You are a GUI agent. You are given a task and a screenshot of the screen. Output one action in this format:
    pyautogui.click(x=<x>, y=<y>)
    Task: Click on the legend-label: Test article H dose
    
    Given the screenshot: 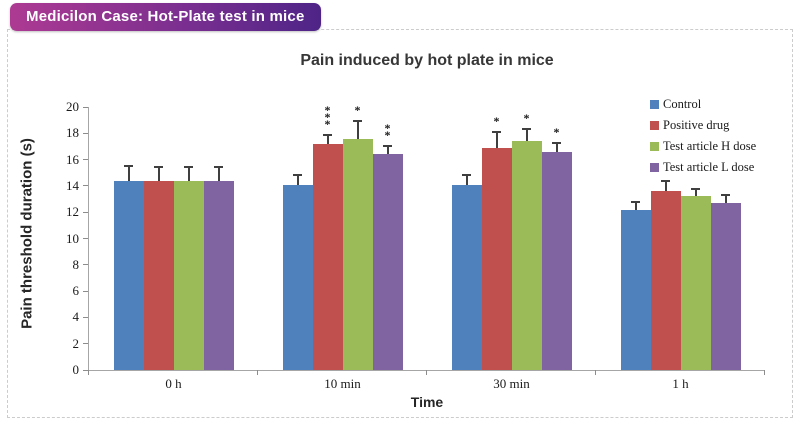 What is the action you would take?
    pyautogui.click(x=710, y=145)
    